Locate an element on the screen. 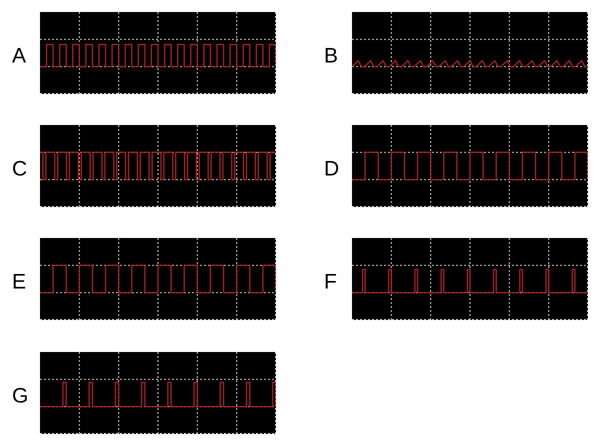 This screenshot has height=446, width=600. chart-title: A is located at coordinates (19, 56).